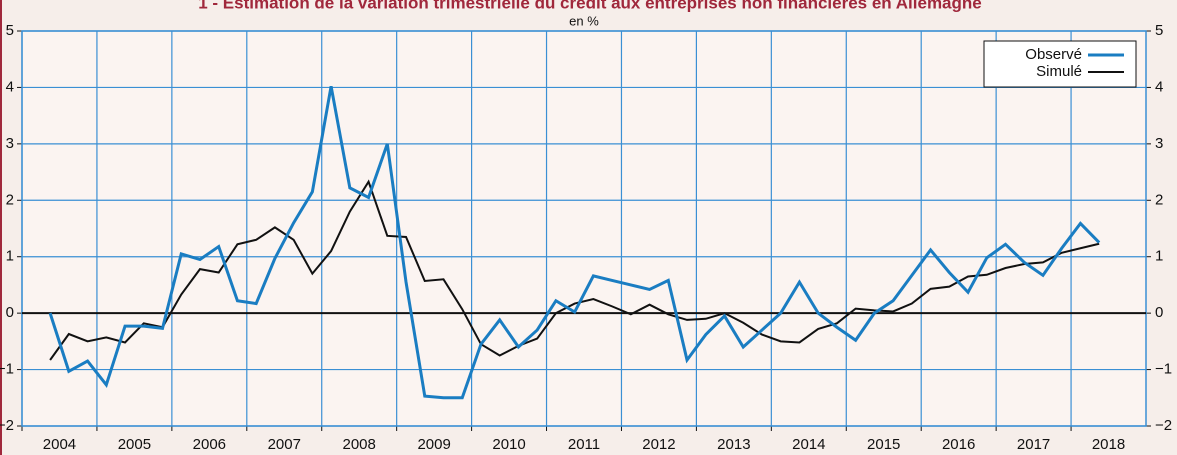 The image size is (1177, 455). I want to click on y-tick-label: 4, so click(10, 86).